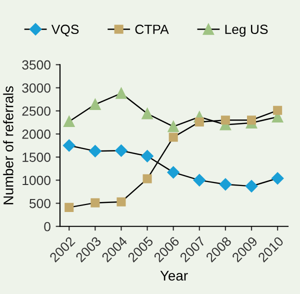  Describe the element at coordinates (65, 30) in the screenshot. I see `legend-label: VQS` at that location.